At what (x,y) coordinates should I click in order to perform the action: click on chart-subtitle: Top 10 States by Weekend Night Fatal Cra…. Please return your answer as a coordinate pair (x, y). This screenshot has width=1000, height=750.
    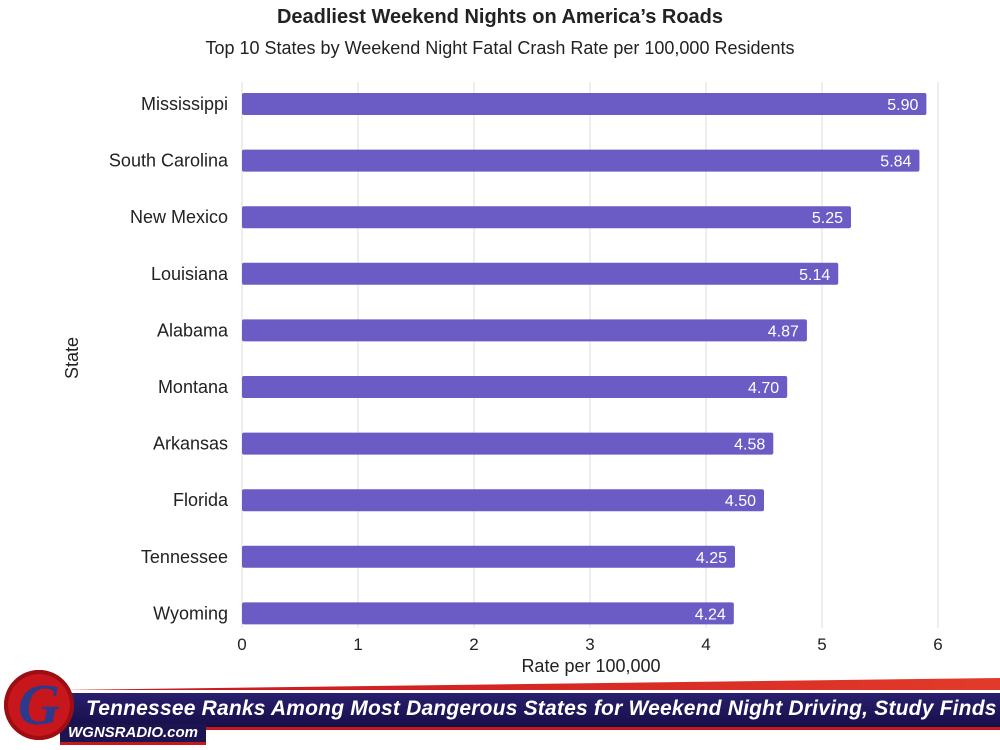
    Looking at the image, I should click on (500, 48).